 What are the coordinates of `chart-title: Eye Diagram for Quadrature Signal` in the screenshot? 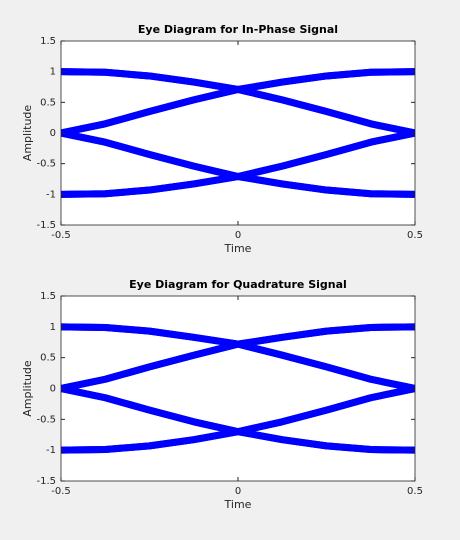 It's located at (238, 284).